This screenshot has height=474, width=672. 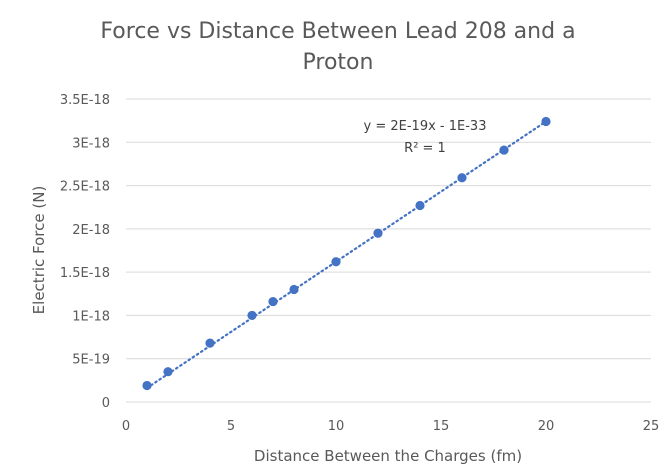 I want to click on x-tick-label-2: 10, so click(x=336, y=426).